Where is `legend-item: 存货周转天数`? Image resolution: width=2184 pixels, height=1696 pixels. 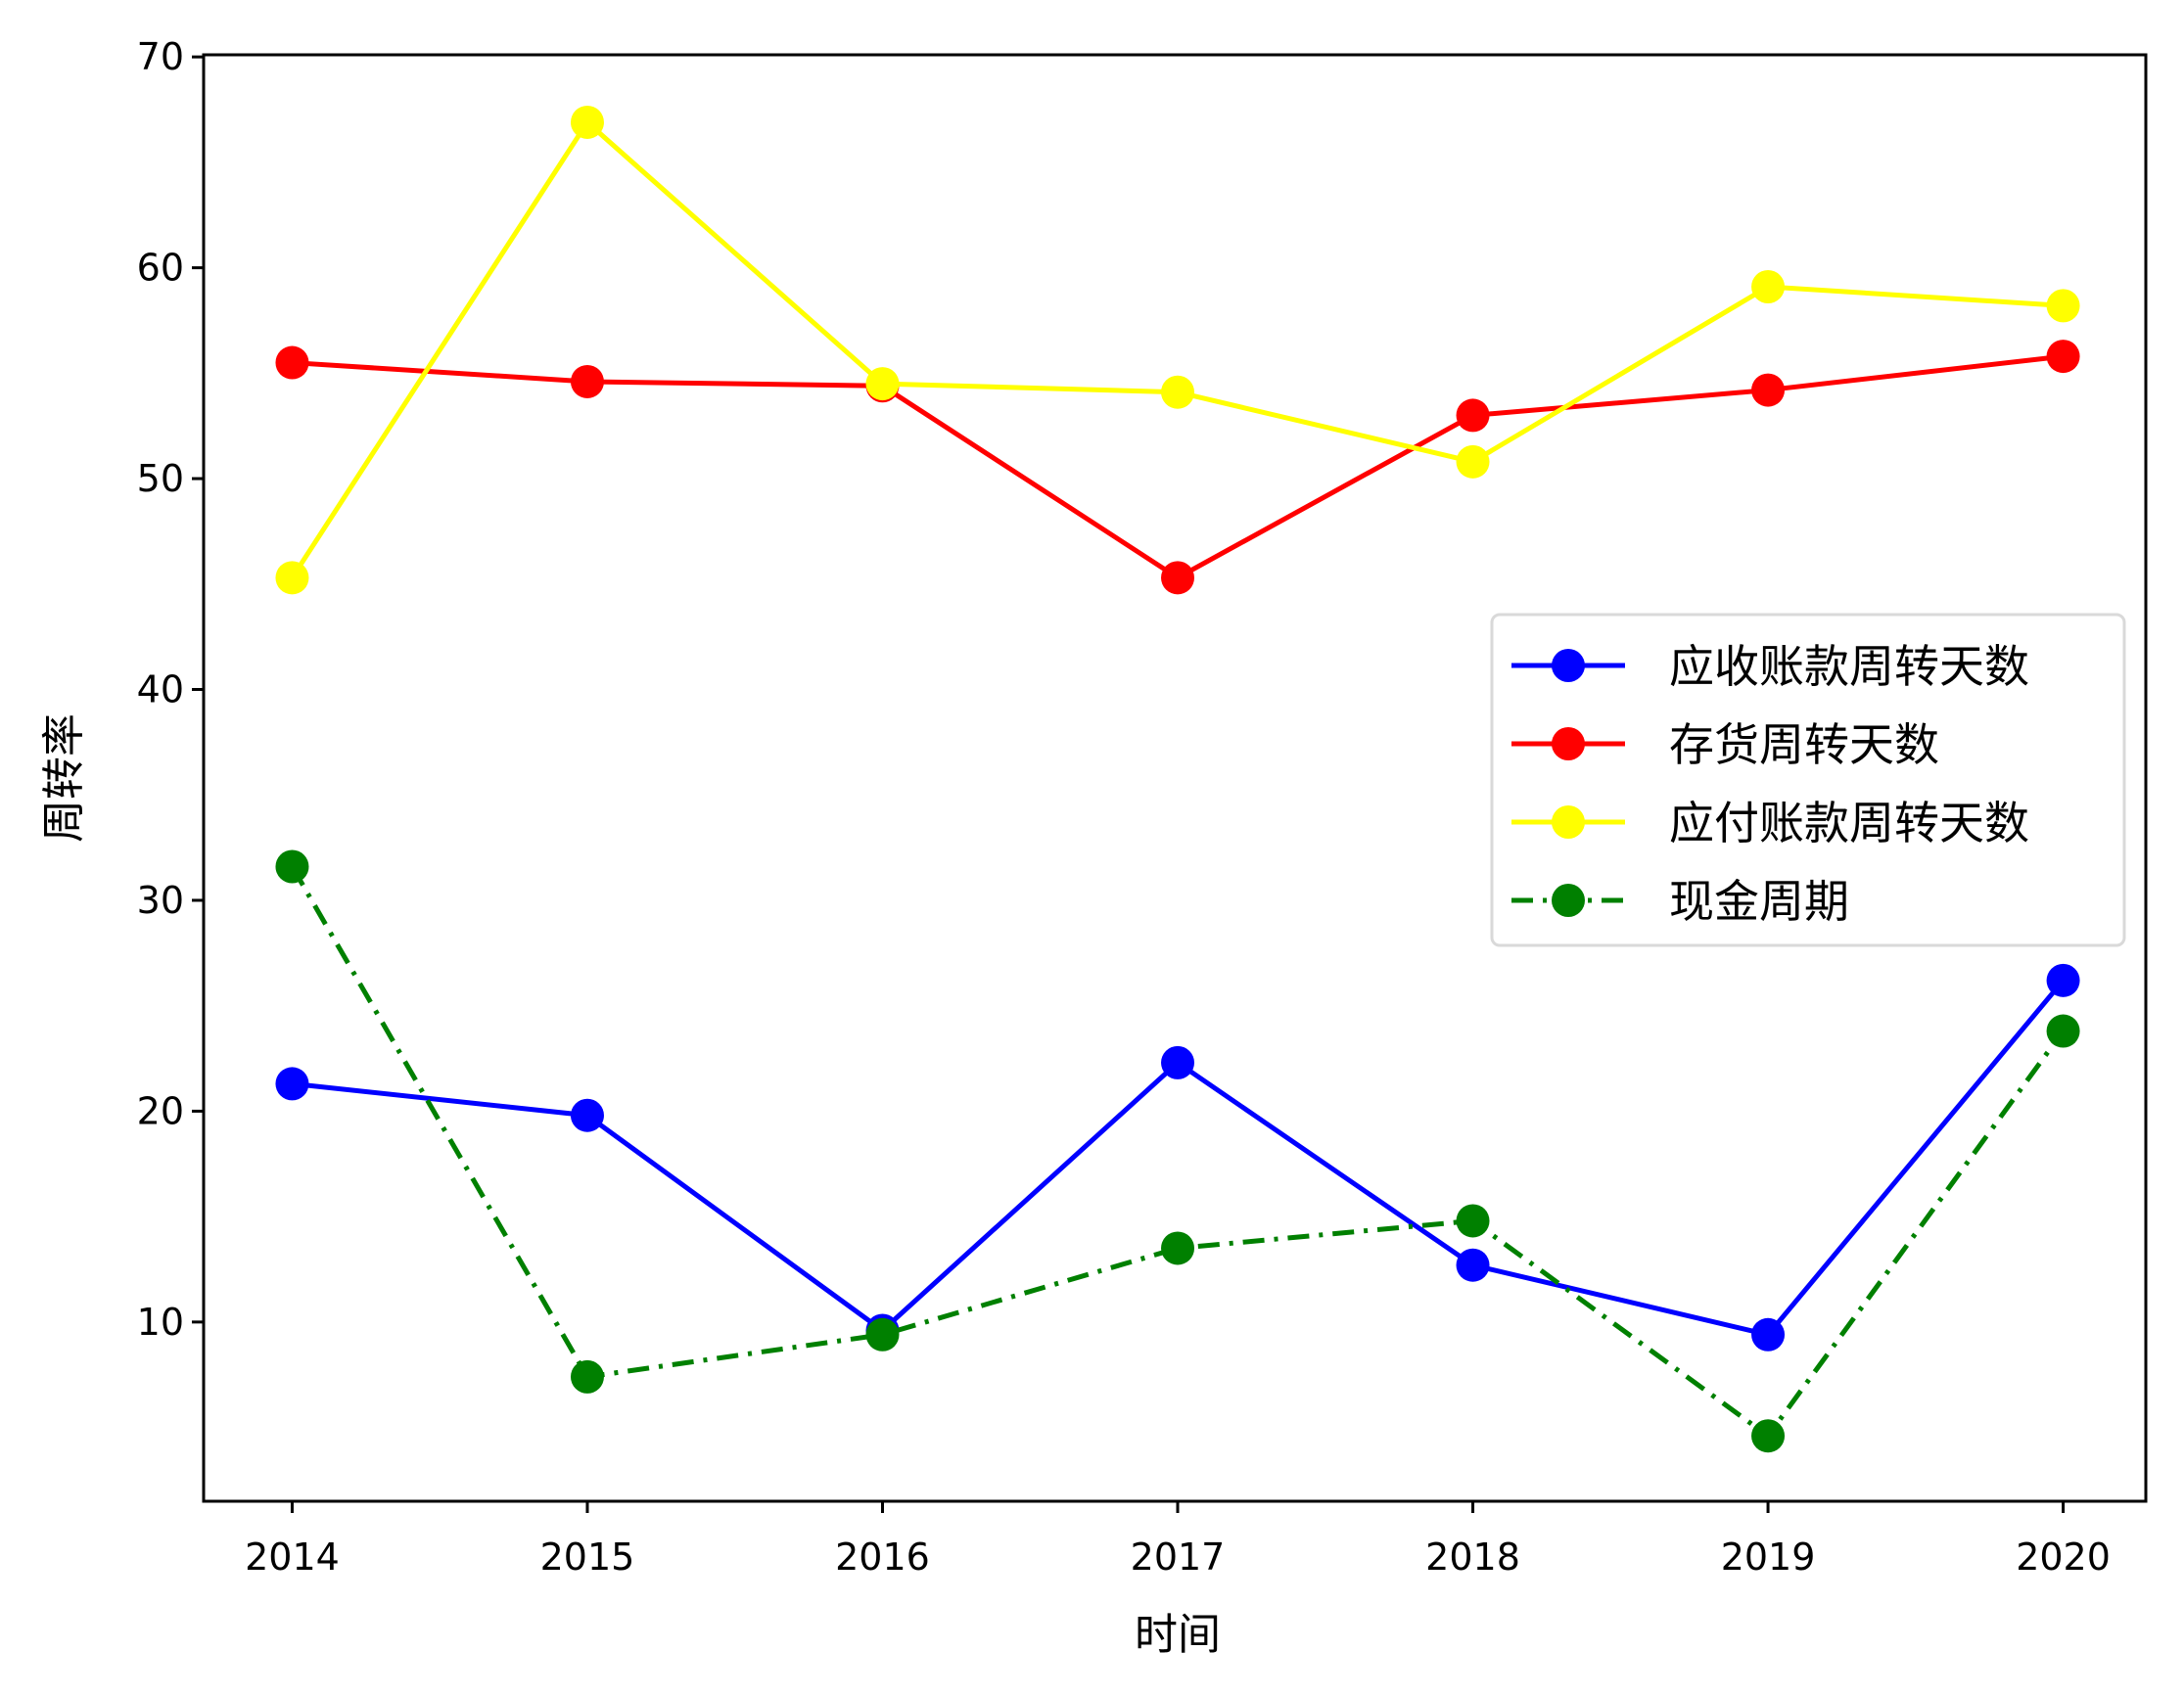
legend-item: 存货周转天数 is located at coordinates (1725, 744).